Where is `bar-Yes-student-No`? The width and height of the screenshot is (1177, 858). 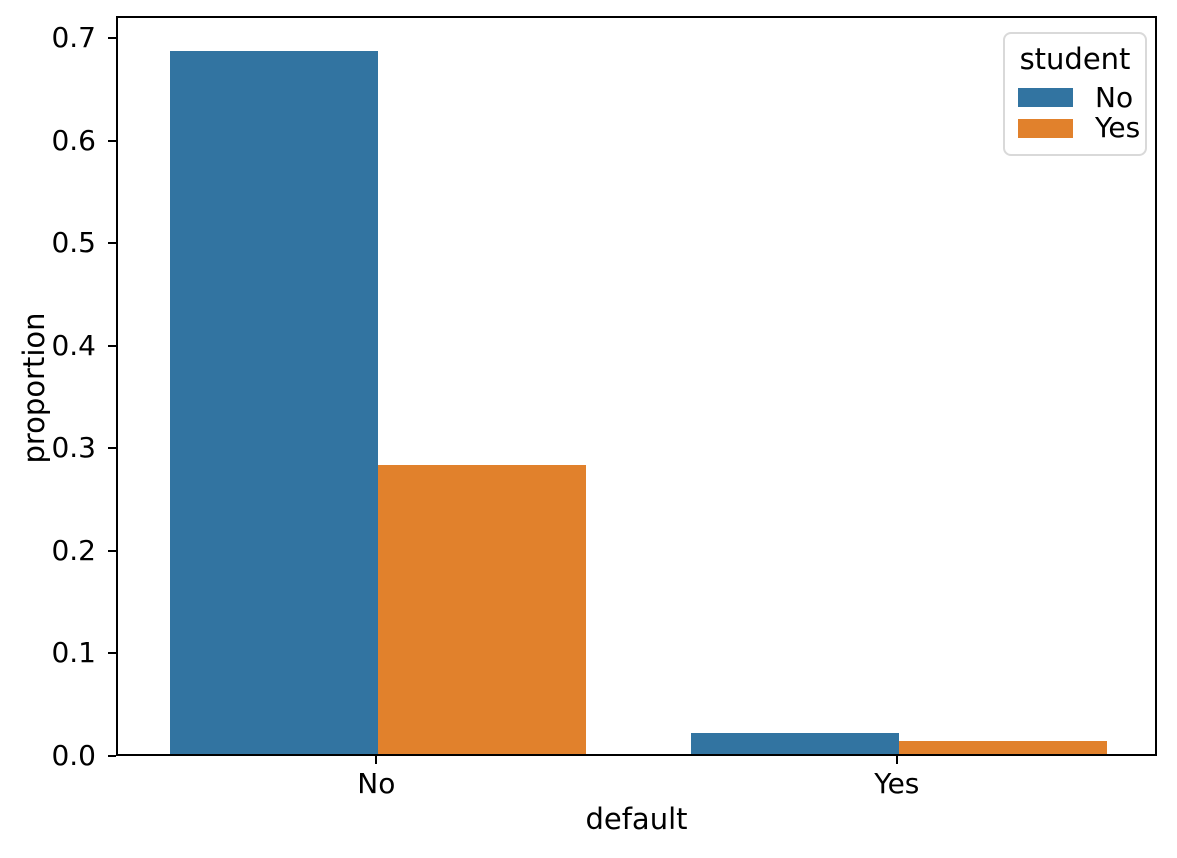 bar-Yes-student-No is located at coordinates (794, 743).